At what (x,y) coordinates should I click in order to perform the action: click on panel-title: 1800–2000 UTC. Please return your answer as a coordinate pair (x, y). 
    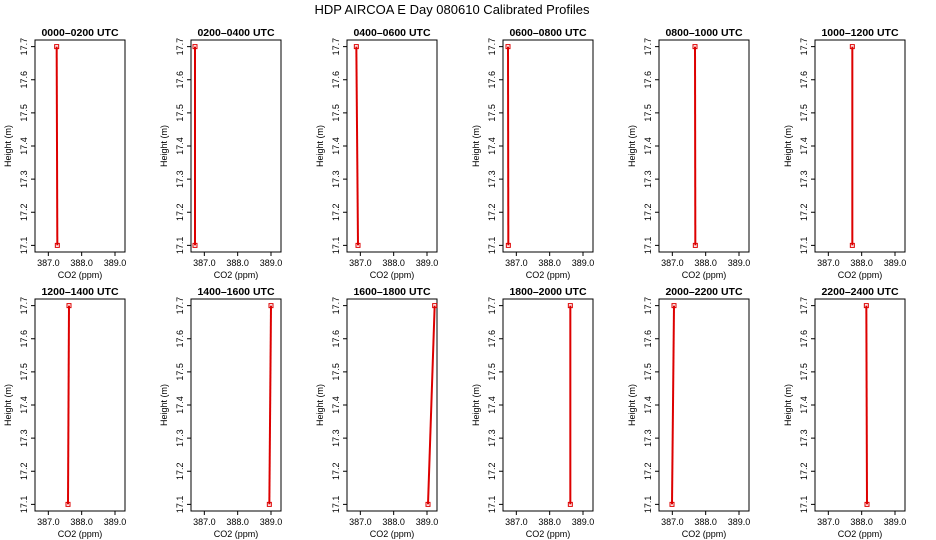
    Looking at the image, I should click on (547, 292).